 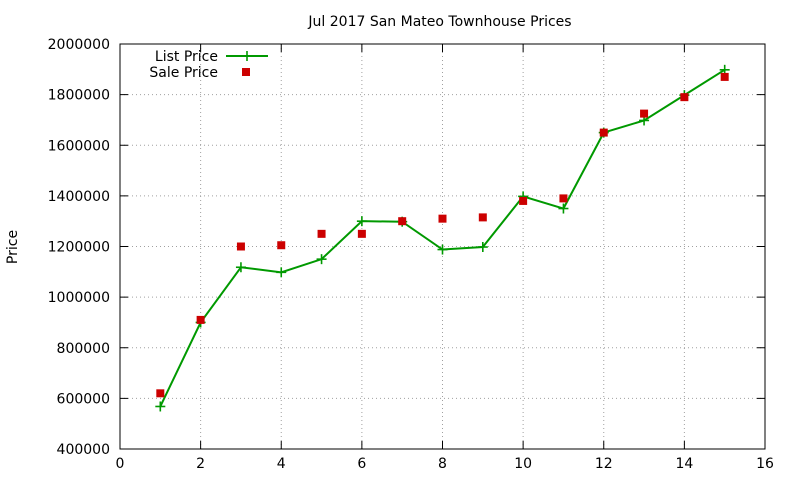 I want to click on y-tick-label: 800000, so click(x=83, y=349).